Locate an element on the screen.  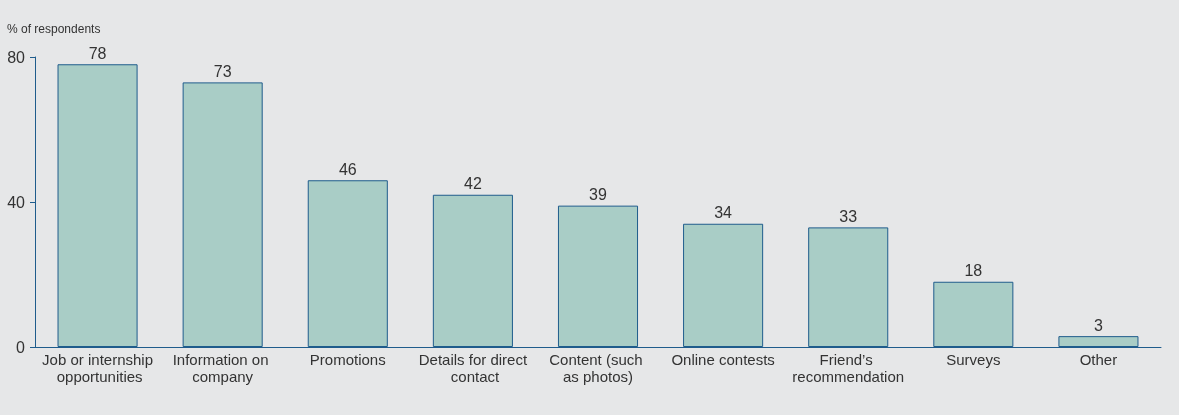
x-tick-label: Promotions is located at coordinates (347, 359).